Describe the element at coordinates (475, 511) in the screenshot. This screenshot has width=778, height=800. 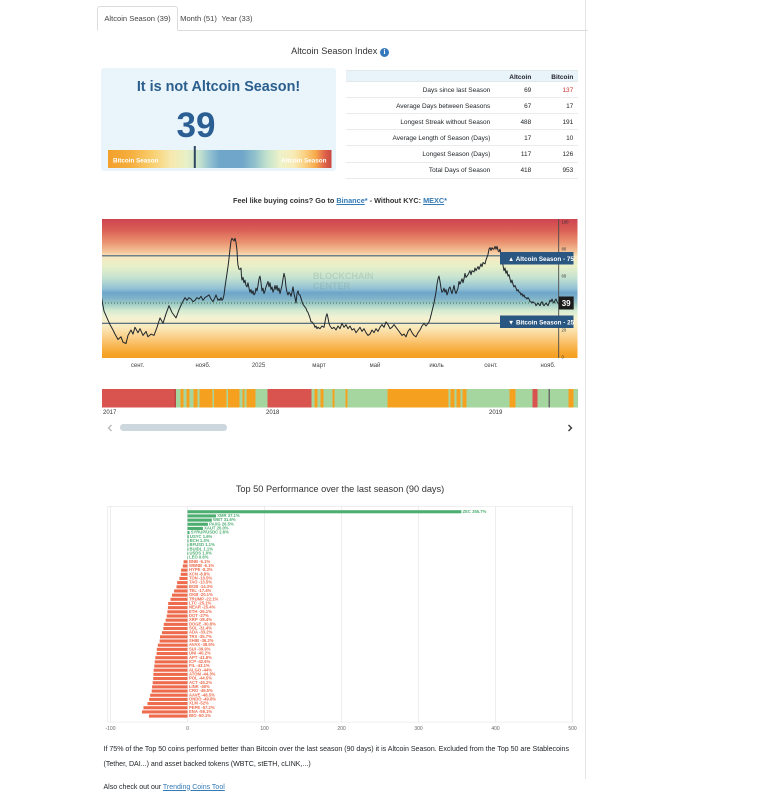
I see `svg-text: ZEC 355.7%` at that location.